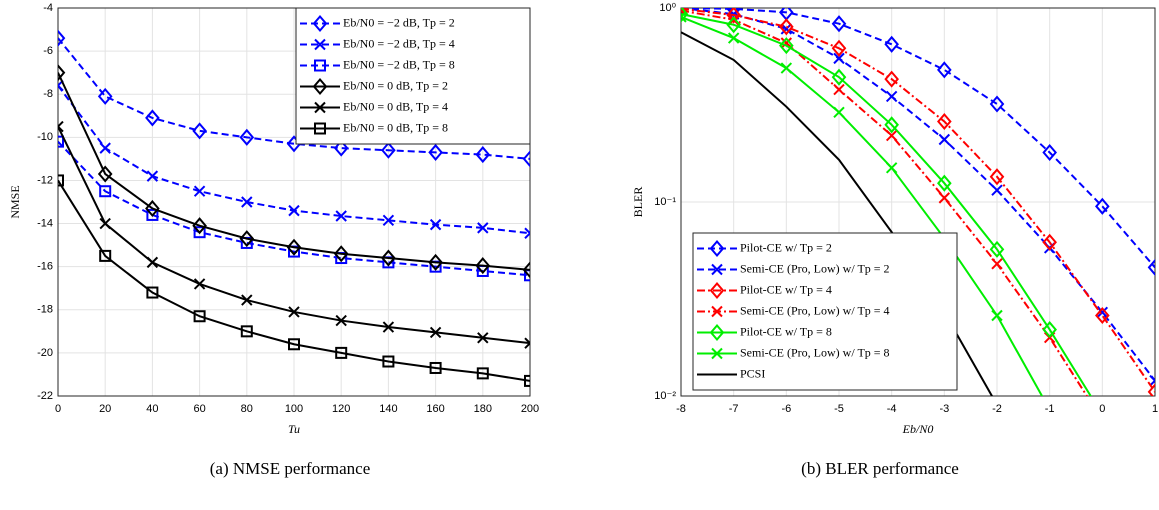  Describe the element at coordinates (294, 429) in the screenshot. I see `x-axis-label: Tu` at that location.